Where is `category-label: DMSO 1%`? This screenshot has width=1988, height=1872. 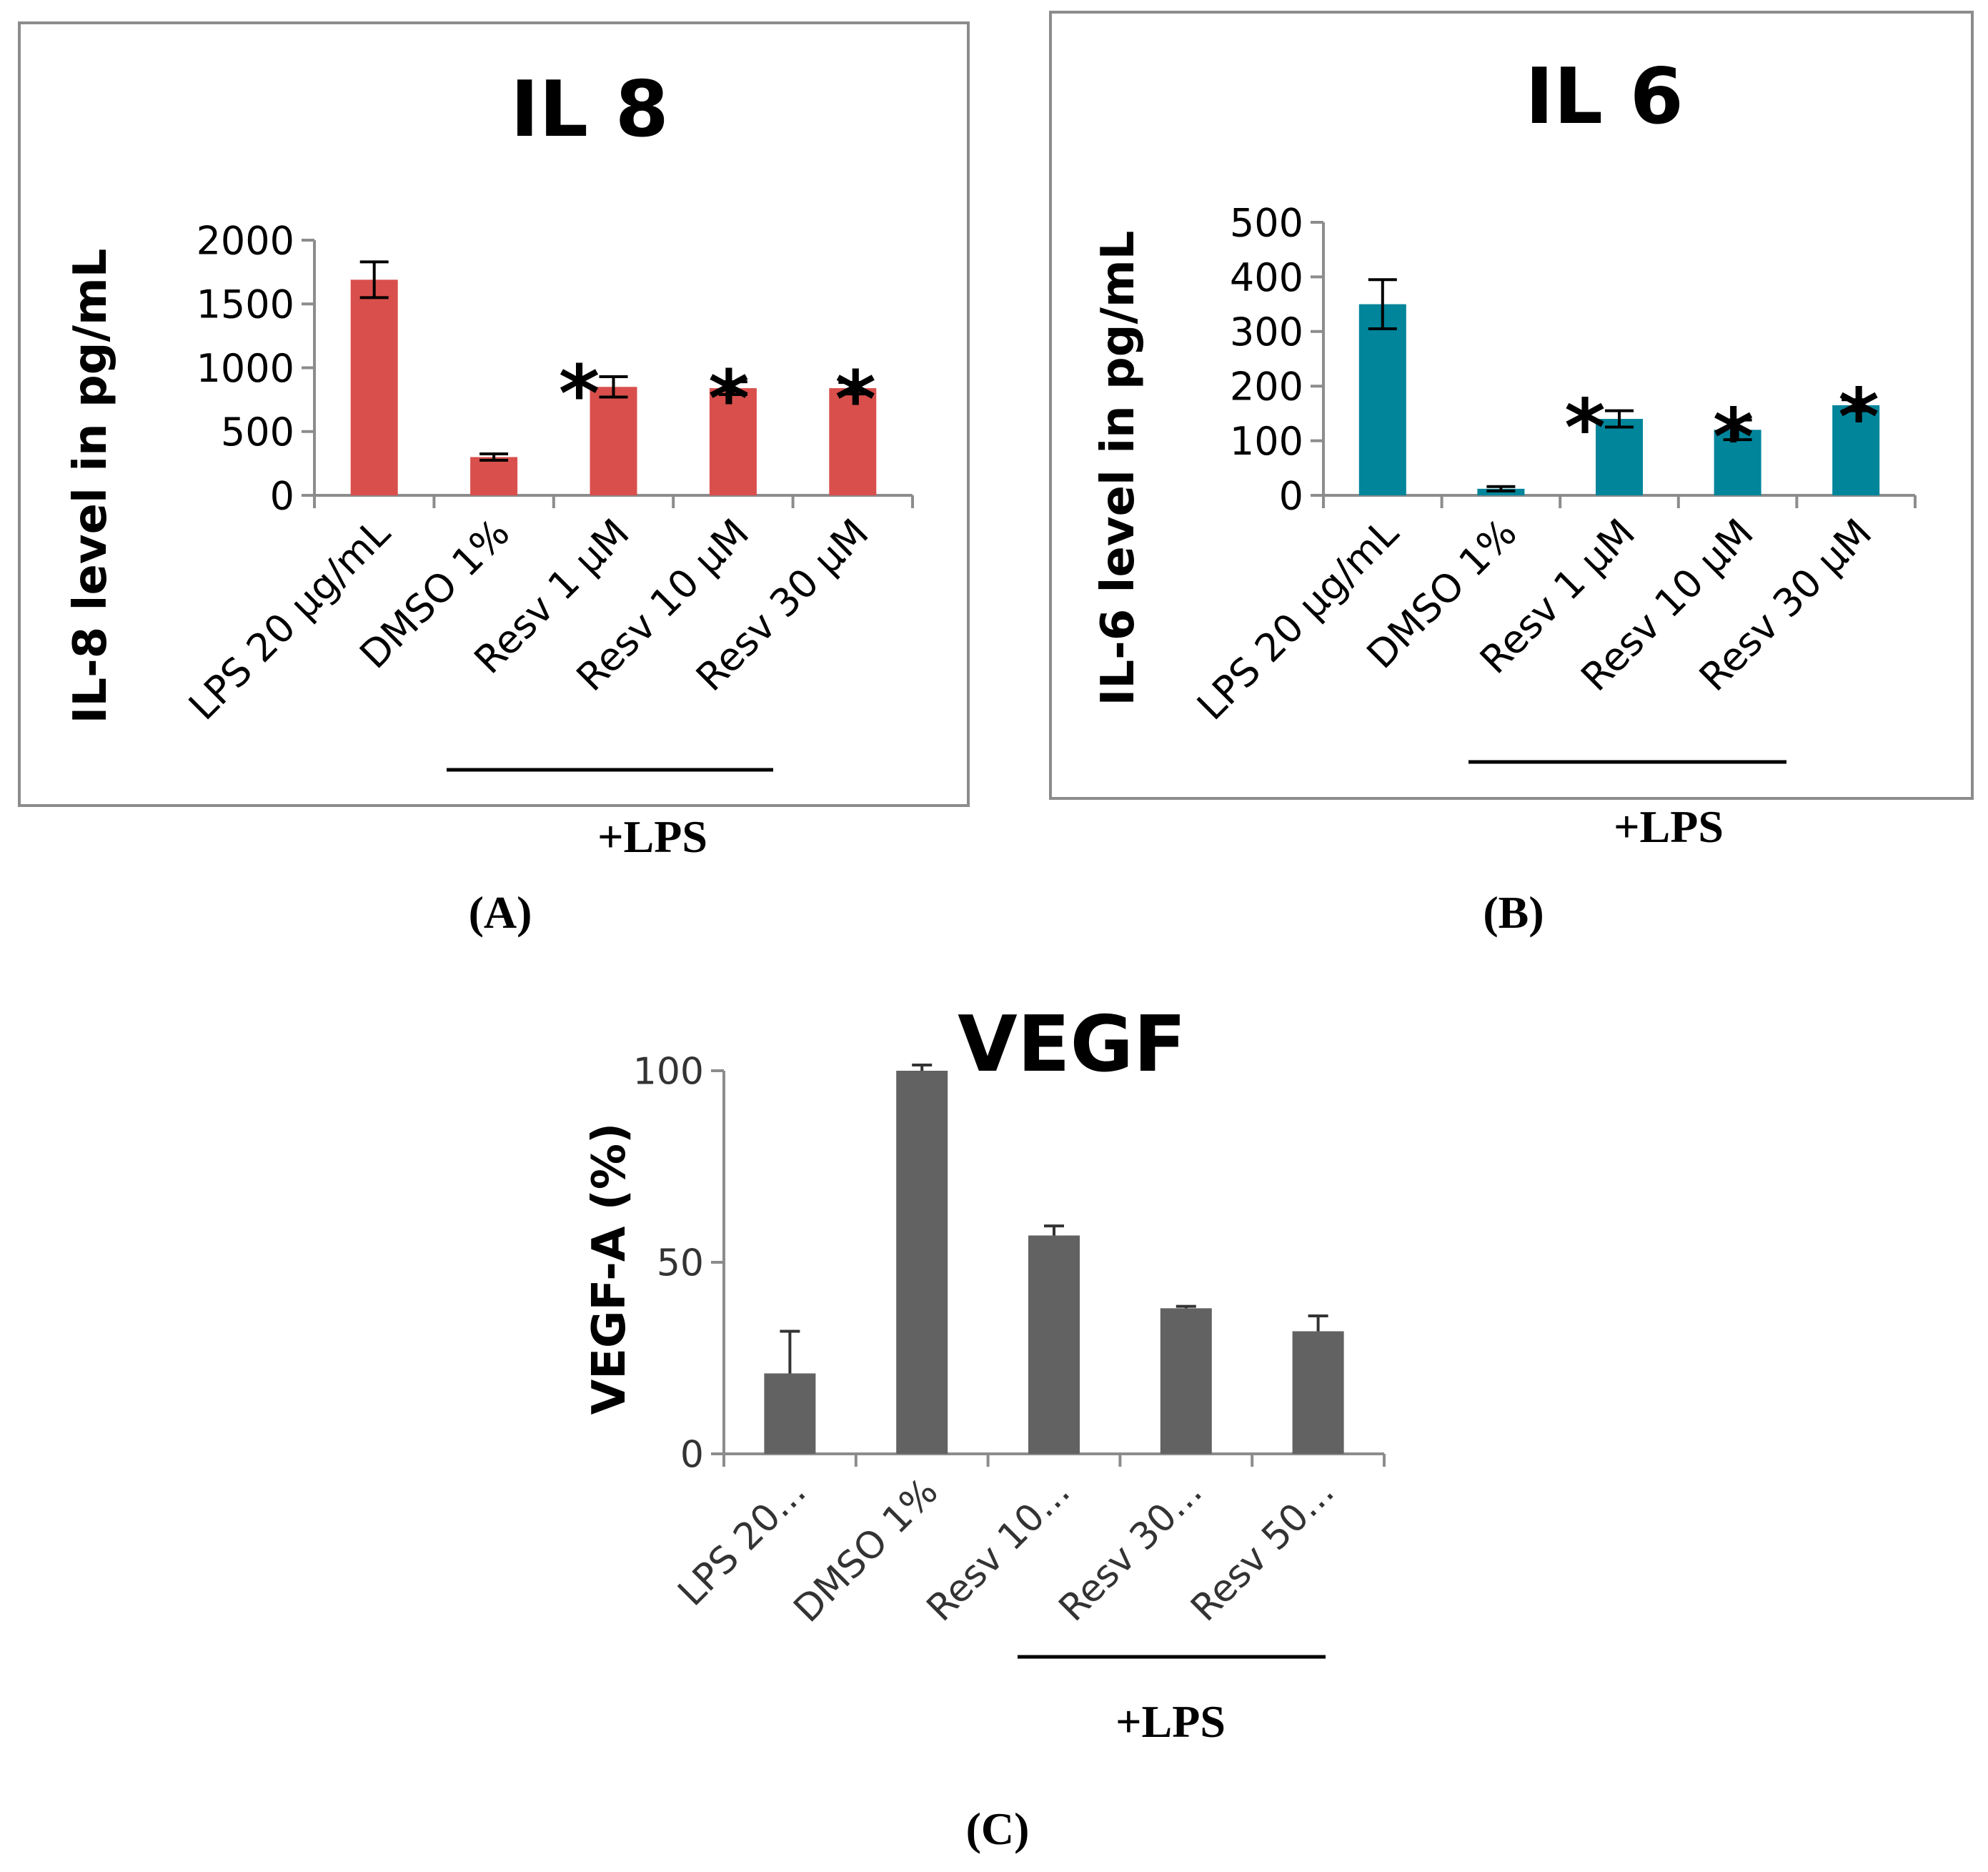 category-label: DMSO 1% is located at coordinates (866, 1550).